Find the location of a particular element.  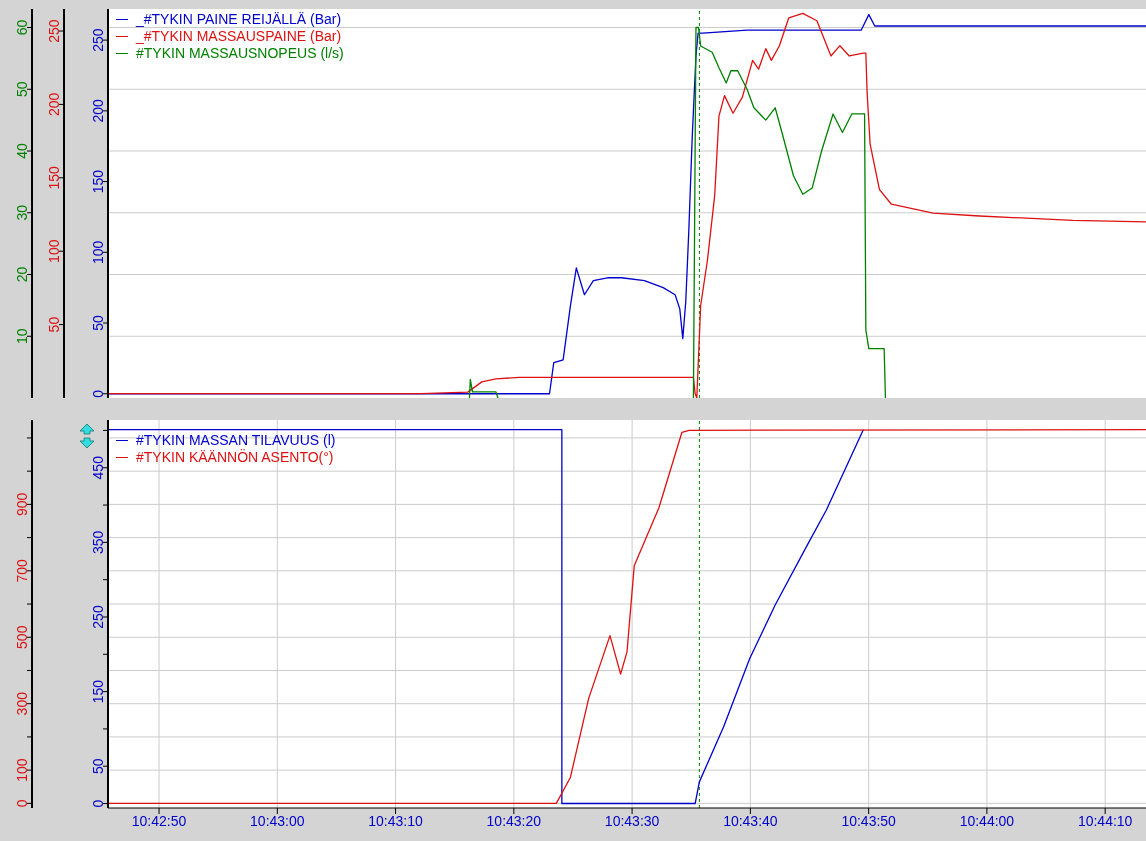

x-tick-label: 10:43:30 is located at coordinates (632, 820).